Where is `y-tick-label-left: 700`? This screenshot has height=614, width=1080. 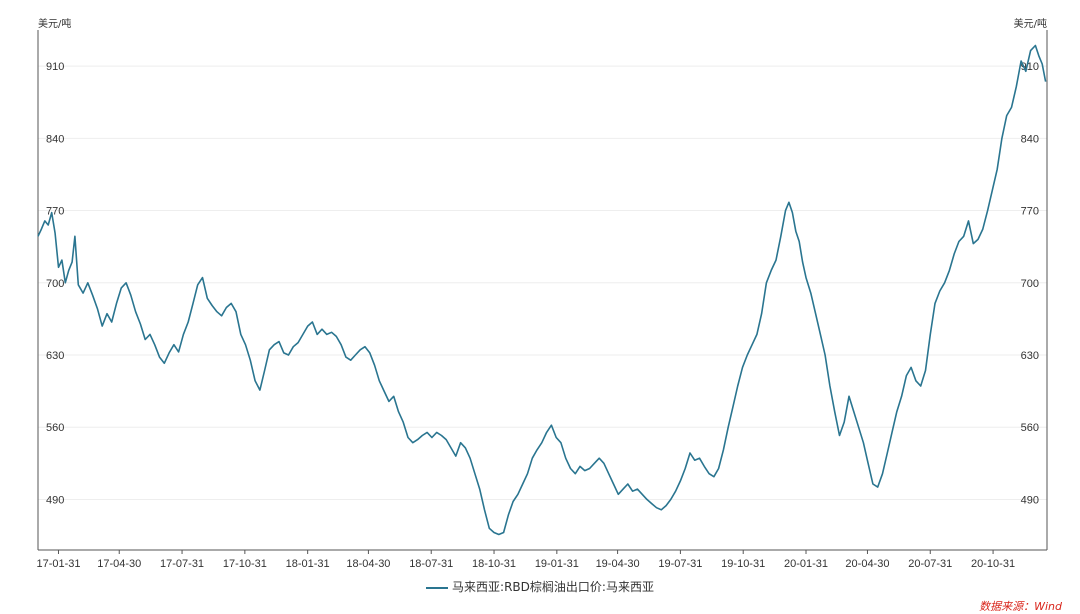
y-tick-label-left: 700 is located at coordinates (55, 284).